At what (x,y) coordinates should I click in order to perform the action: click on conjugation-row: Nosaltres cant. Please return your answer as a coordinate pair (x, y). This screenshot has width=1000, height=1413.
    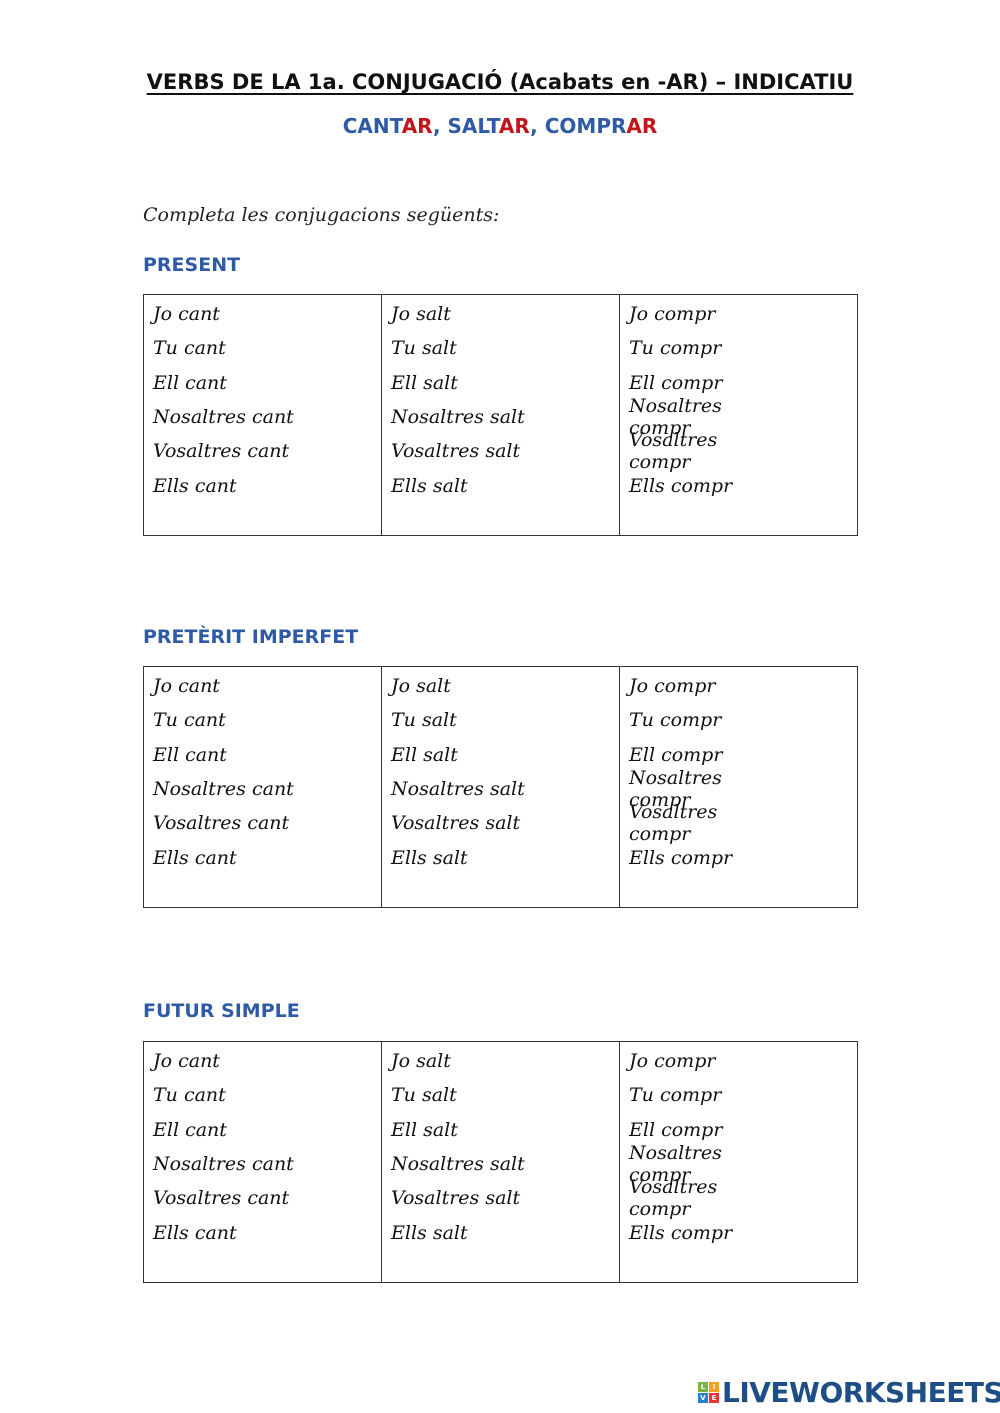
    Looking at the image, I should click on (267, 1164).